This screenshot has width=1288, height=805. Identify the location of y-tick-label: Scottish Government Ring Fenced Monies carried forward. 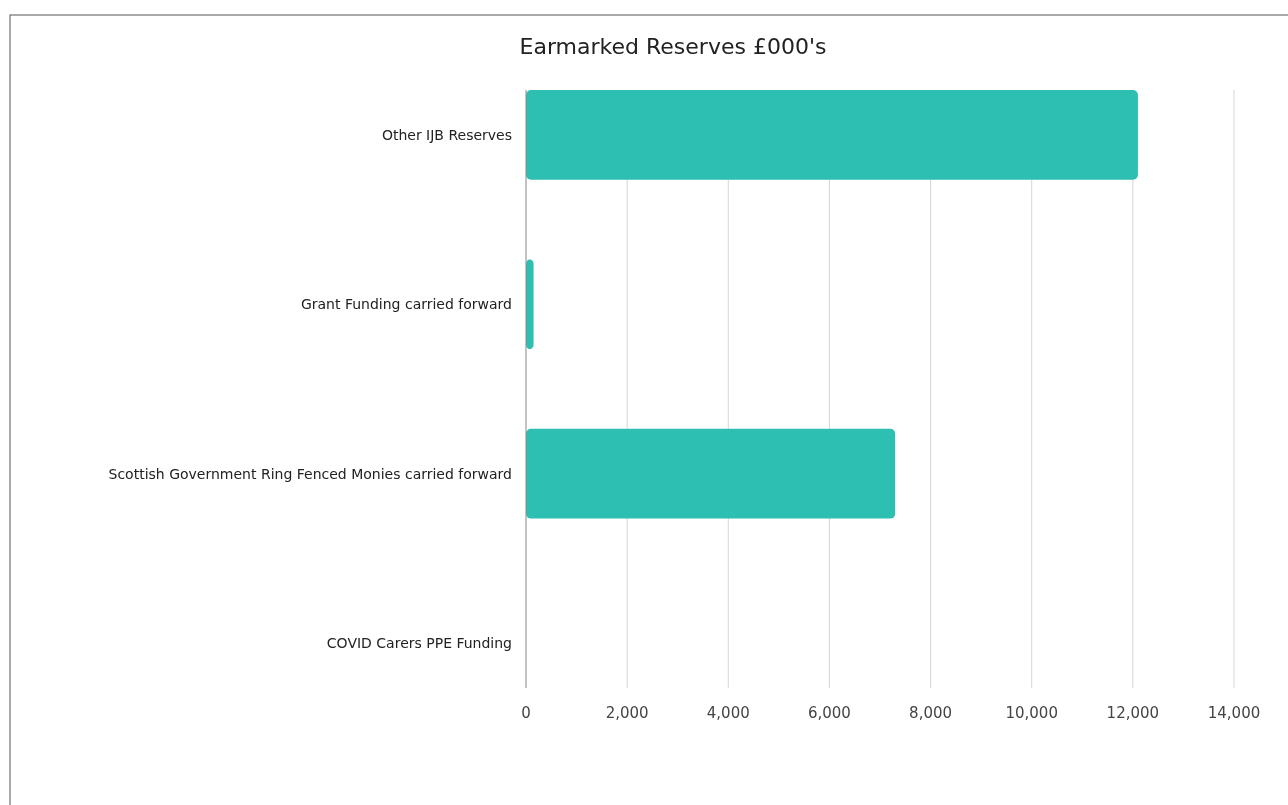
(310, 473).